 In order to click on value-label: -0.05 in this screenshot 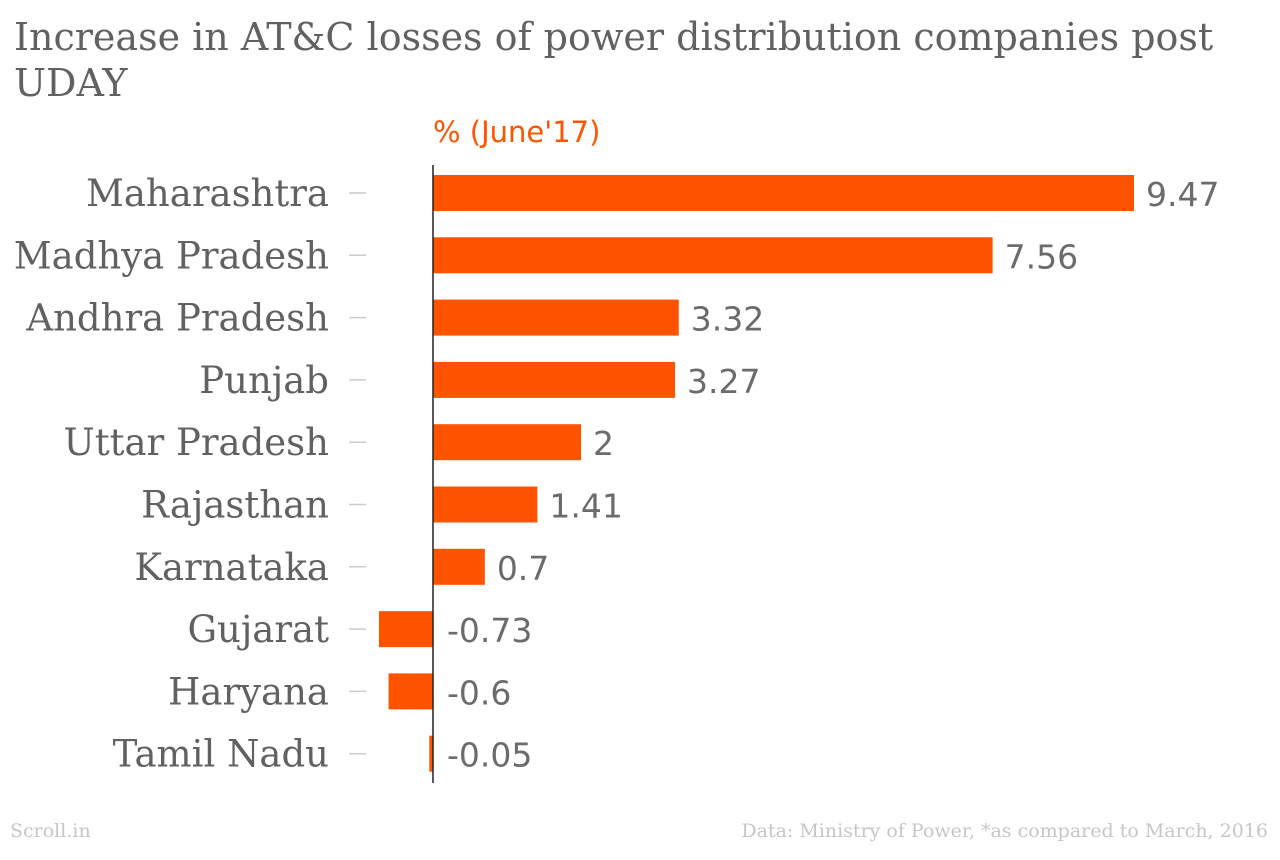, I will do `click(489, 755)`.